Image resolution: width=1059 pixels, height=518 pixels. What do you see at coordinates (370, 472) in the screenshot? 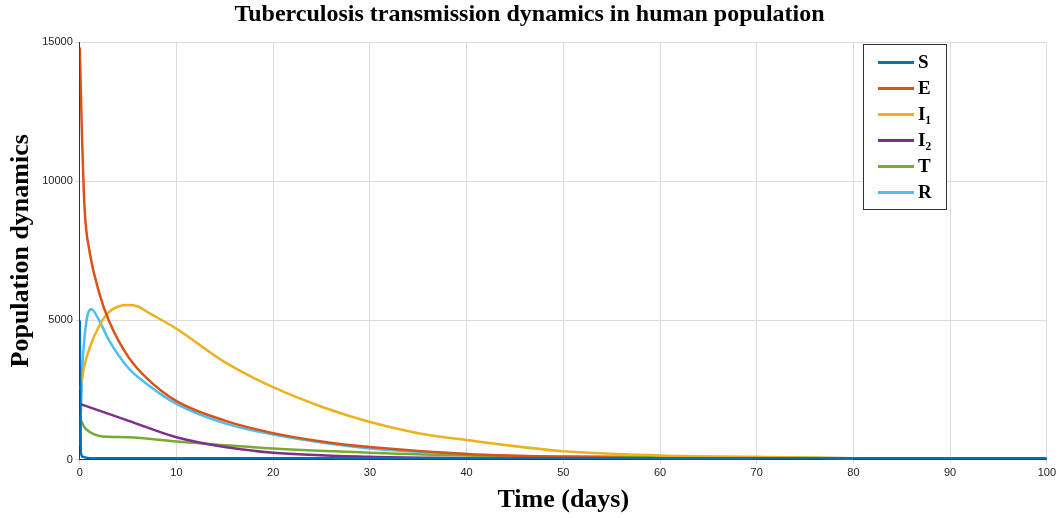
I see `x-tick-label: 30` at bounding box center [370, 472].